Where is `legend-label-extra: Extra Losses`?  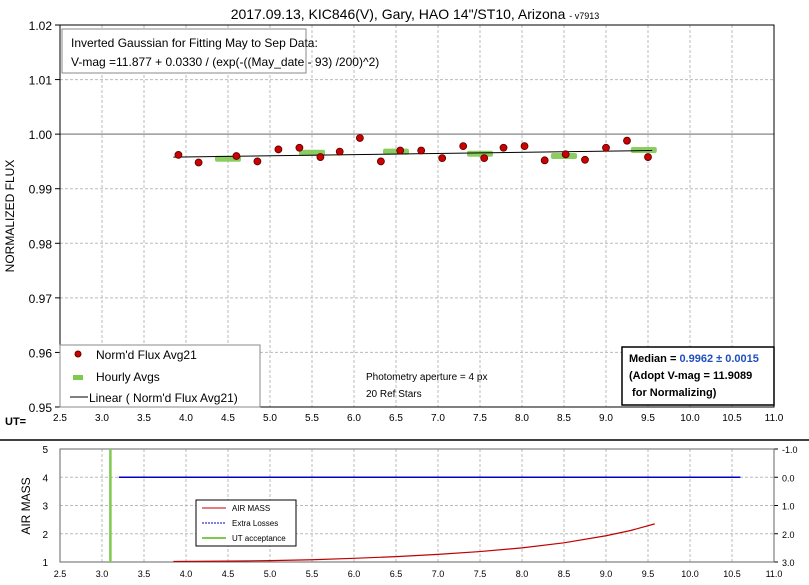 legend-label-extra: Extra Losses is located at coordinates (255, 523).